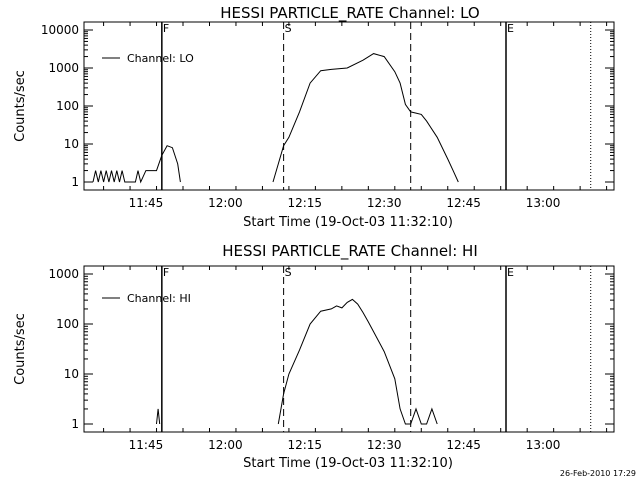 This screenshot has width=640, height=480. What do you see at coordinates (350, 251) in the screenshot?
I see `chart-title: HESSI PARTICLE_RATE Channel: HI` at bounding box center [350, 251].